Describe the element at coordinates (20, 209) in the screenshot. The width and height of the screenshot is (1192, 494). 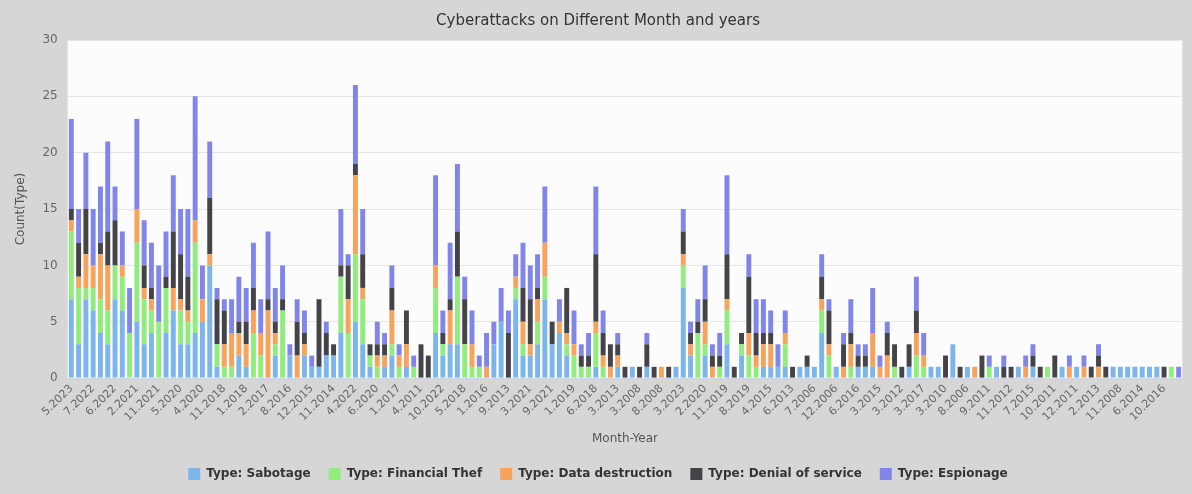
I see `y-axis-title: Count(Type)` at that location.